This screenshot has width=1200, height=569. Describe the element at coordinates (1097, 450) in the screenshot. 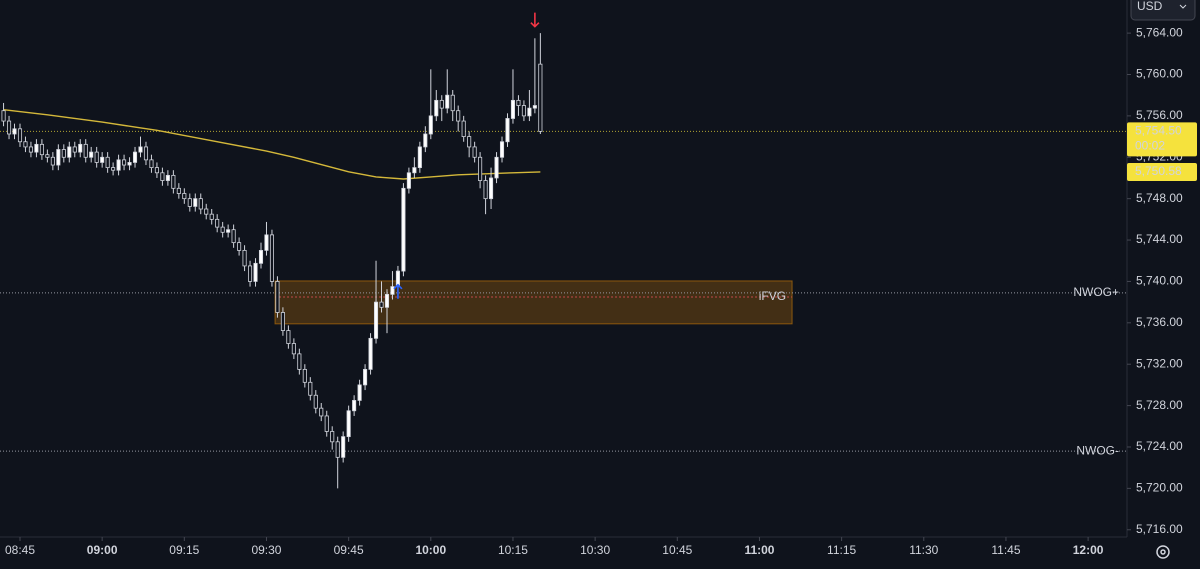

I see `level-label: NWOG-` at that location.